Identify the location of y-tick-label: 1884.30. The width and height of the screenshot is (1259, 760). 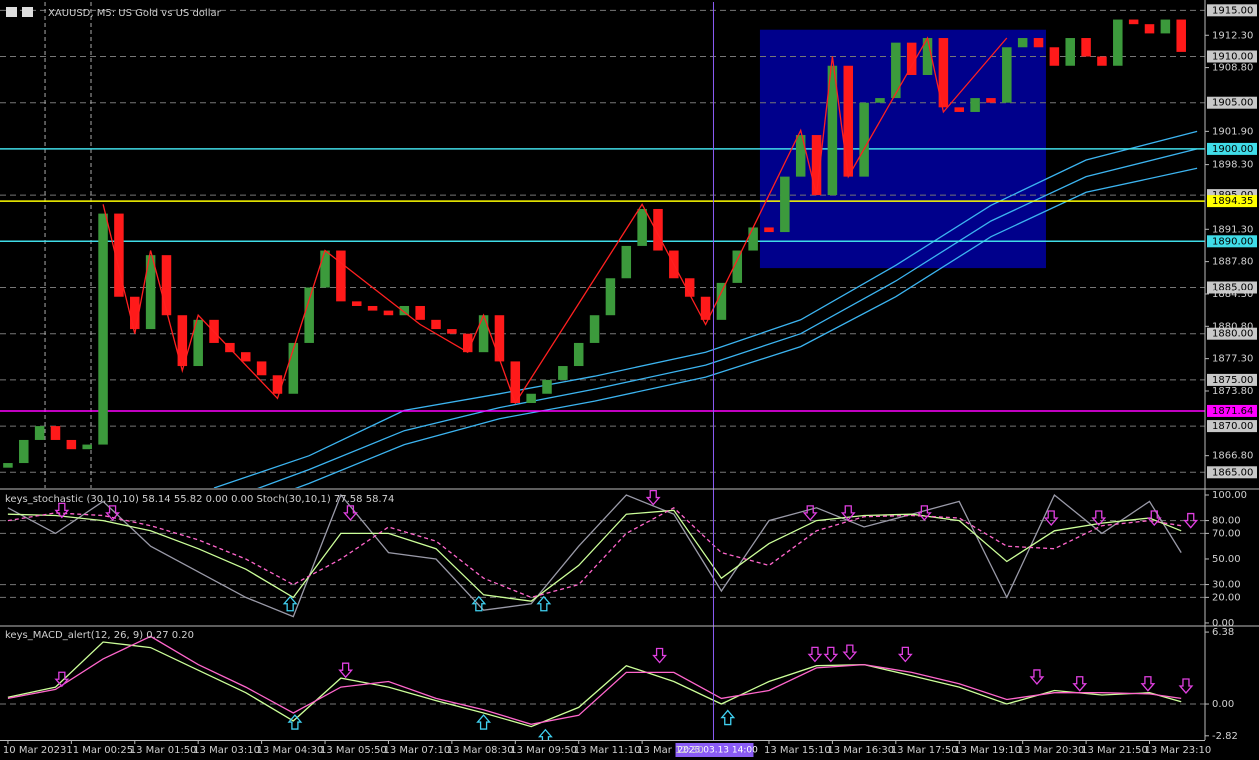
(1232, 294).